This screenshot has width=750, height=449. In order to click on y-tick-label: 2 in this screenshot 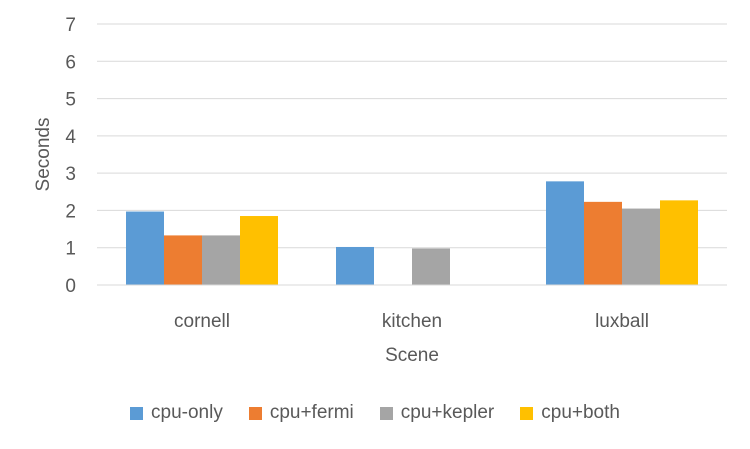, I will do `click(70, 211)`.